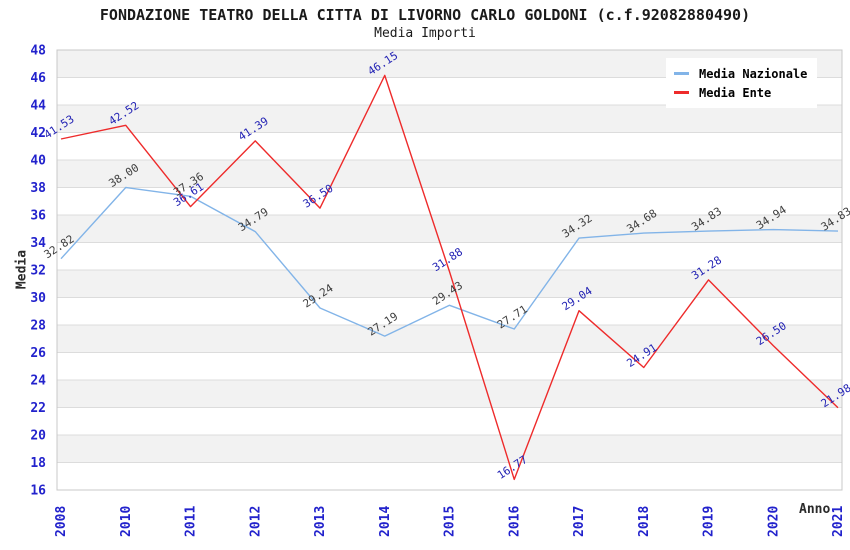  I want to click on y-tick-label: 40, so click(38, 161).